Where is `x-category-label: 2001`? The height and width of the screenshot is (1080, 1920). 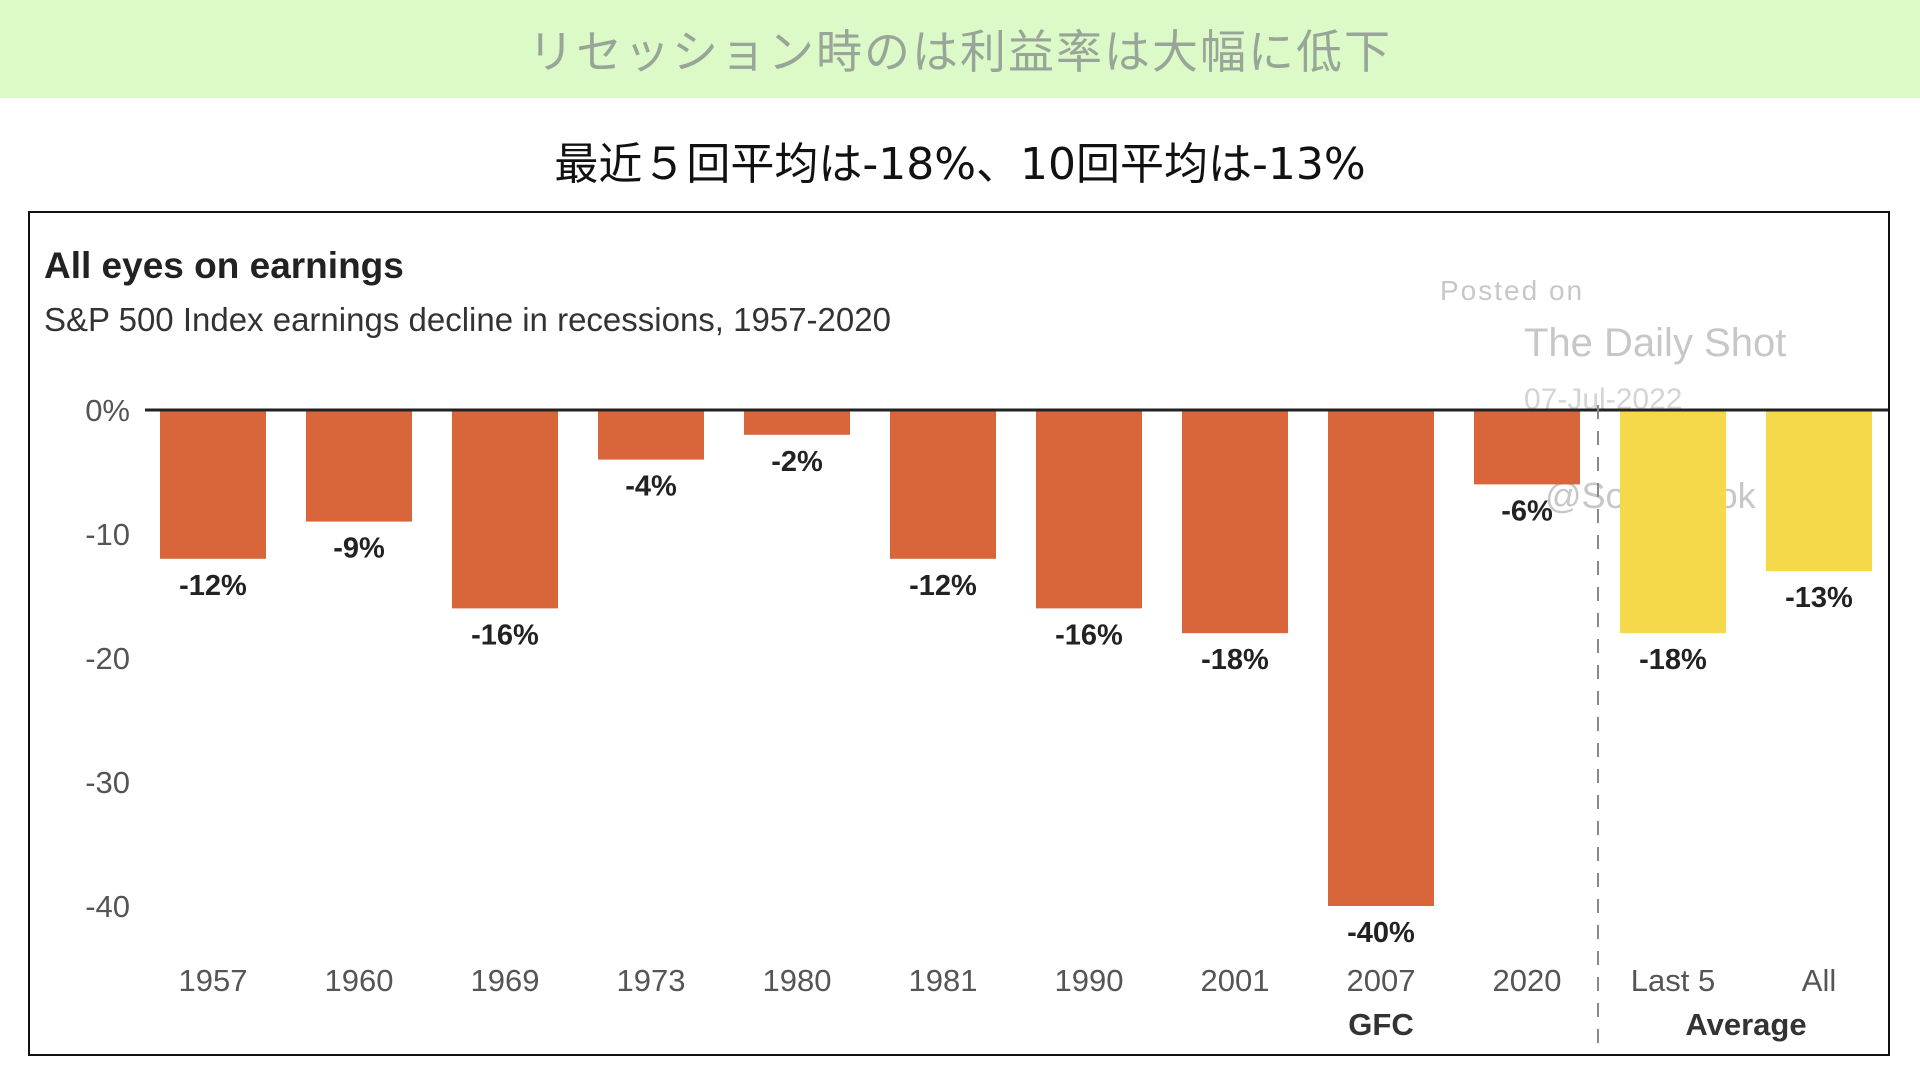
x-category-label: 2001 is located at coordinates (1235, 980).